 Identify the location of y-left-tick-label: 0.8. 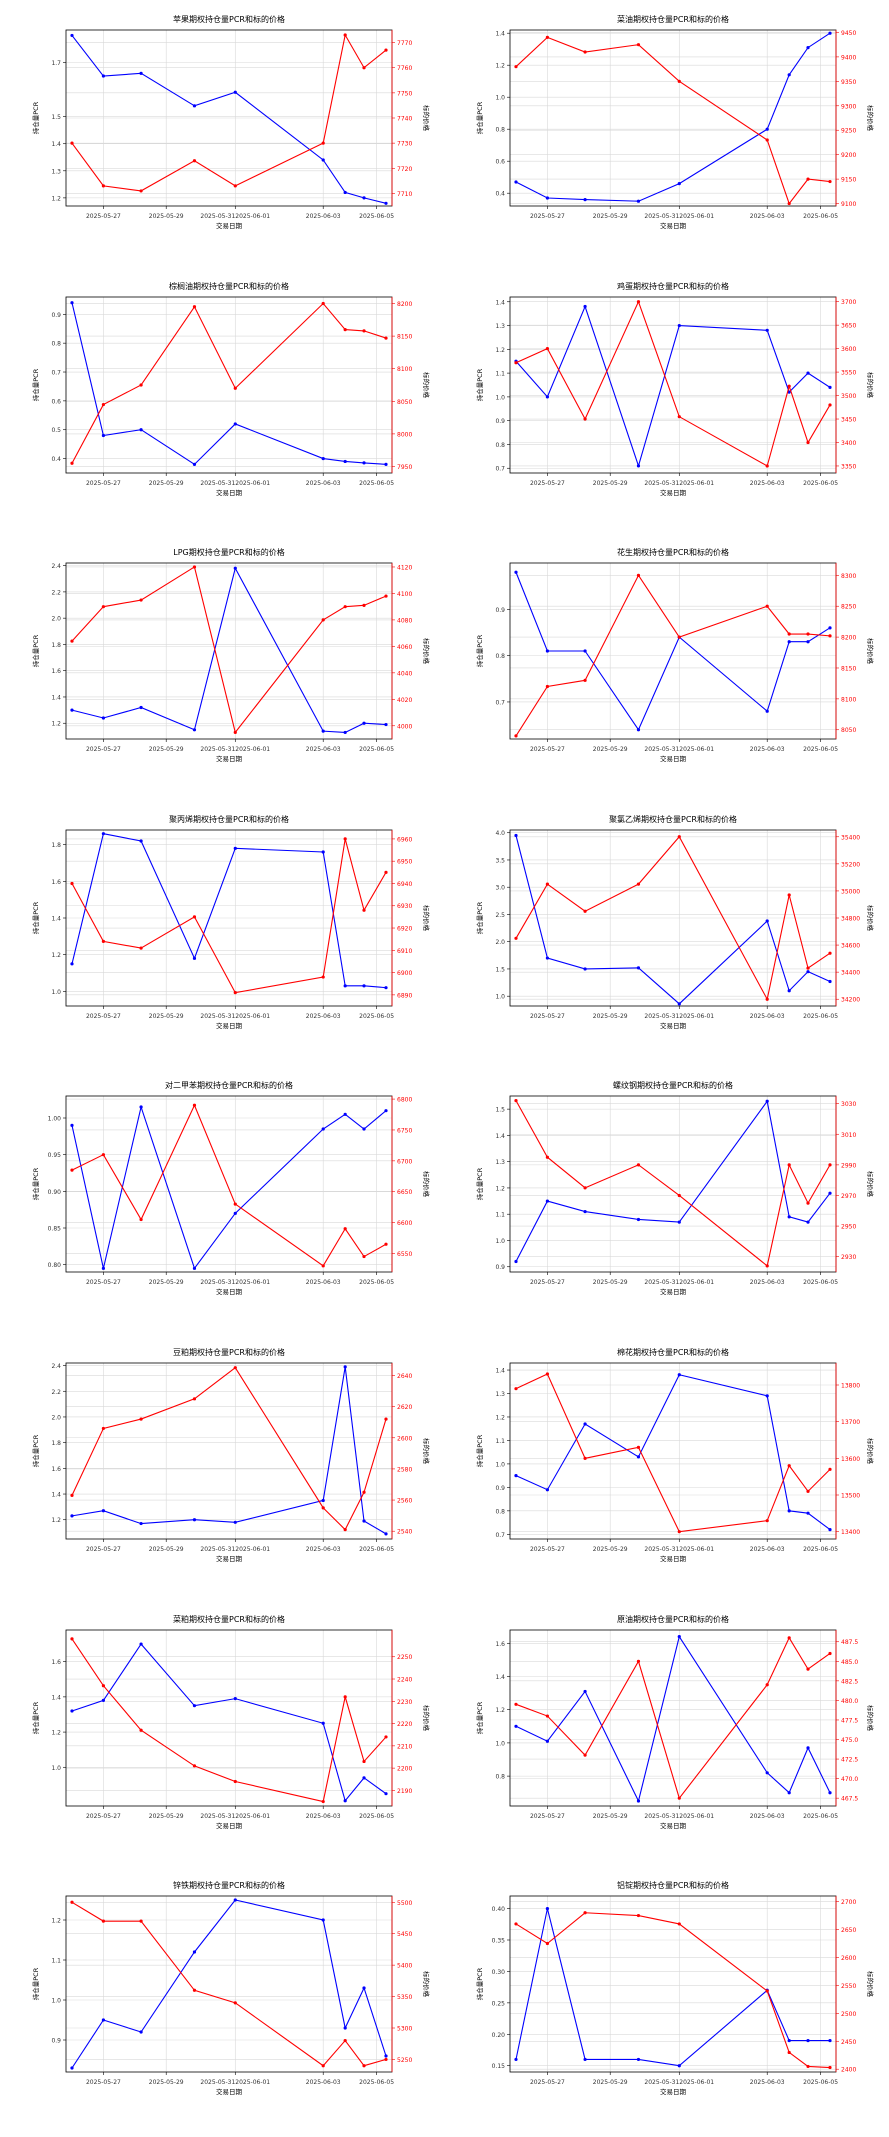
(500, 1511).